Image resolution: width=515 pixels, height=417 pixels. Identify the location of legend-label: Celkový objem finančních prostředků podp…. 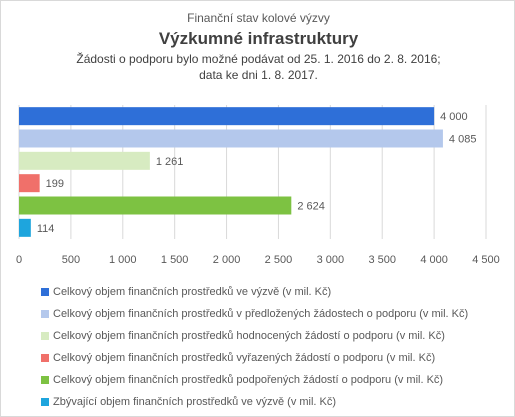
(248, 380).